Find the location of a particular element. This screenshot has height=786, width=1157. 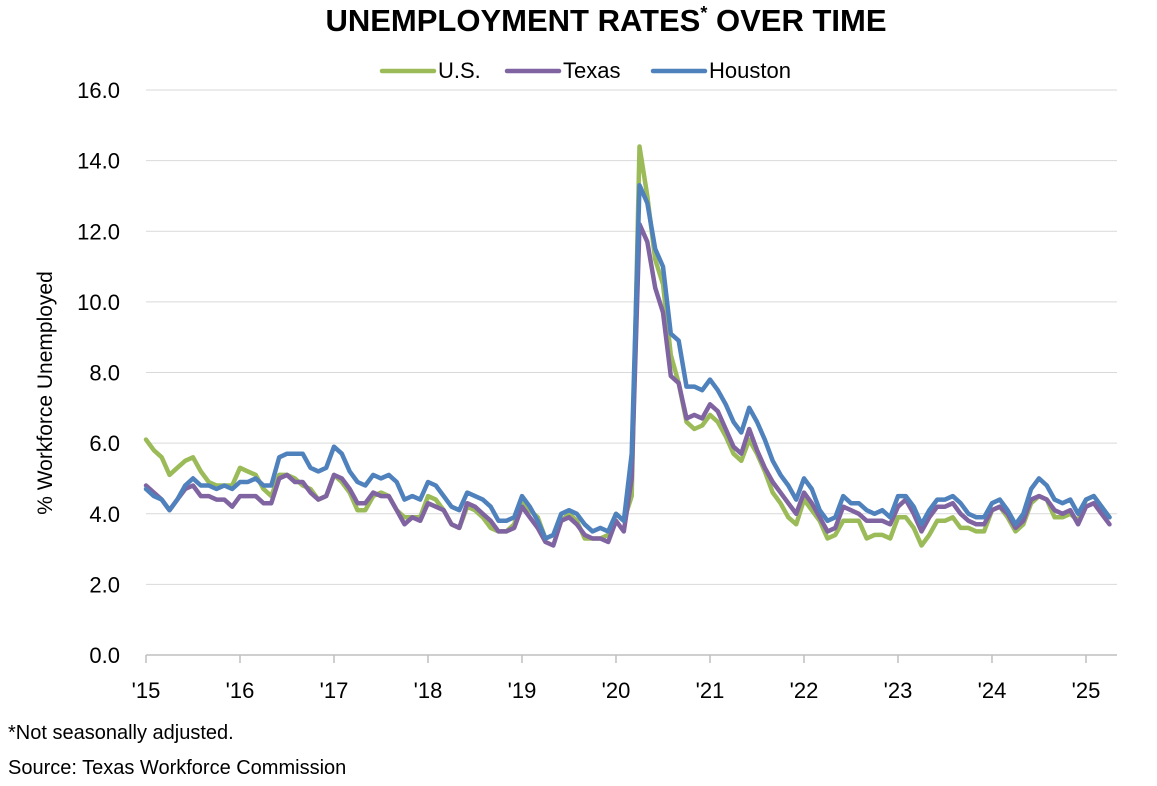

y-tick-label: 4.0 is located at coordinates (104, 514).